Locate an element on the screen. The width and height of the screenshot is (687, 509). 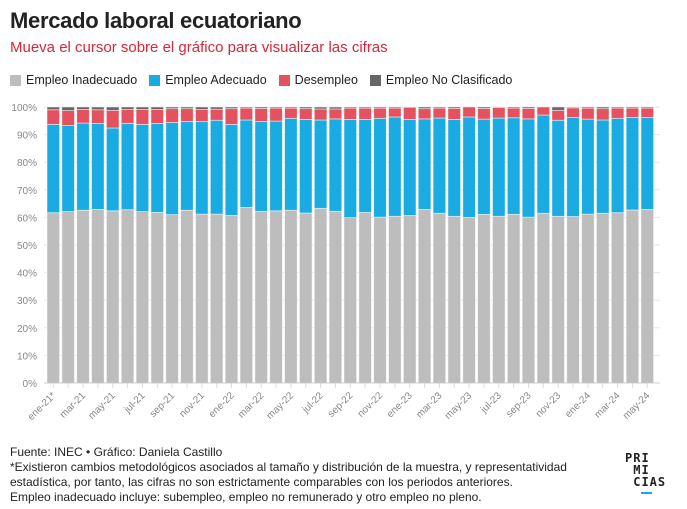
legend-item: Empleo No Clasificado is located at coordinates (440, 80).